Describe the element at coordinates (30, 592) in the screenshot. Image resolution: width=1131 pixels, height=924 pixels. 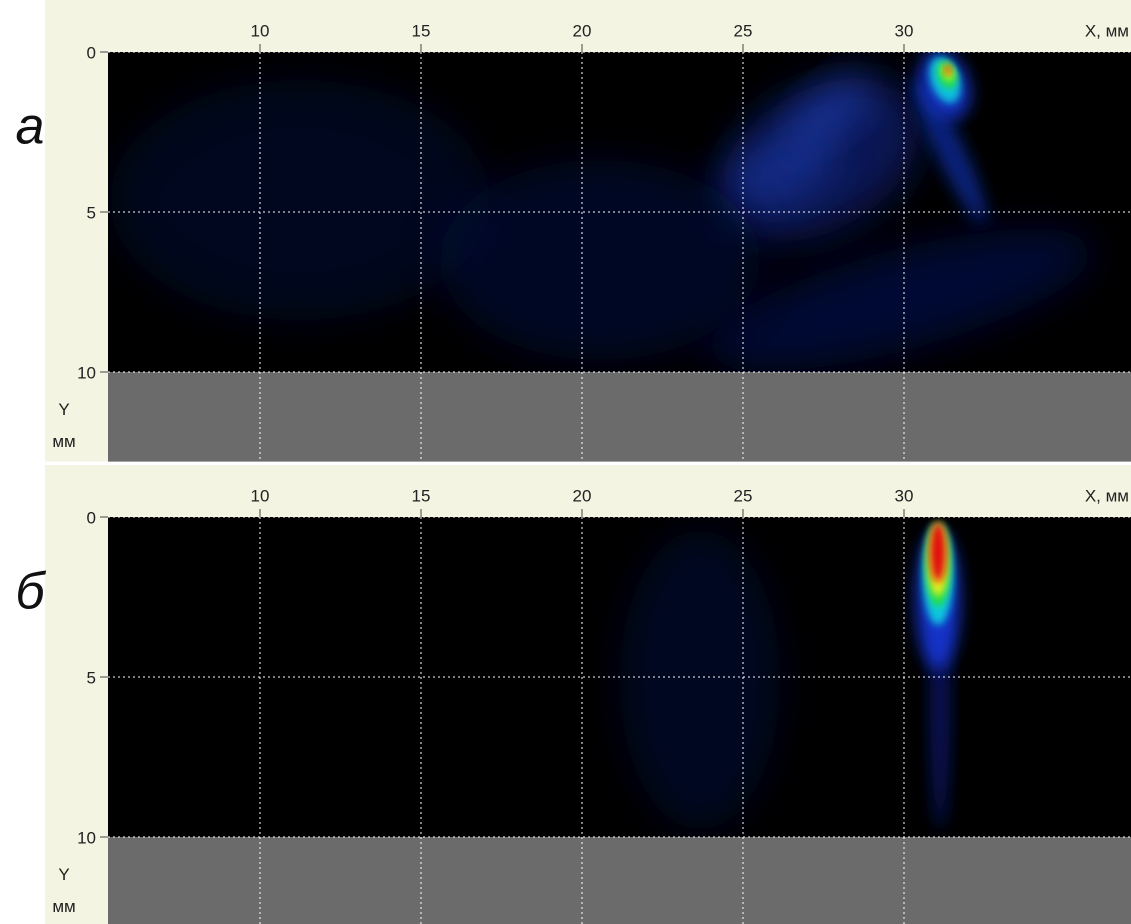
I see `panel-letter: б` at that location.